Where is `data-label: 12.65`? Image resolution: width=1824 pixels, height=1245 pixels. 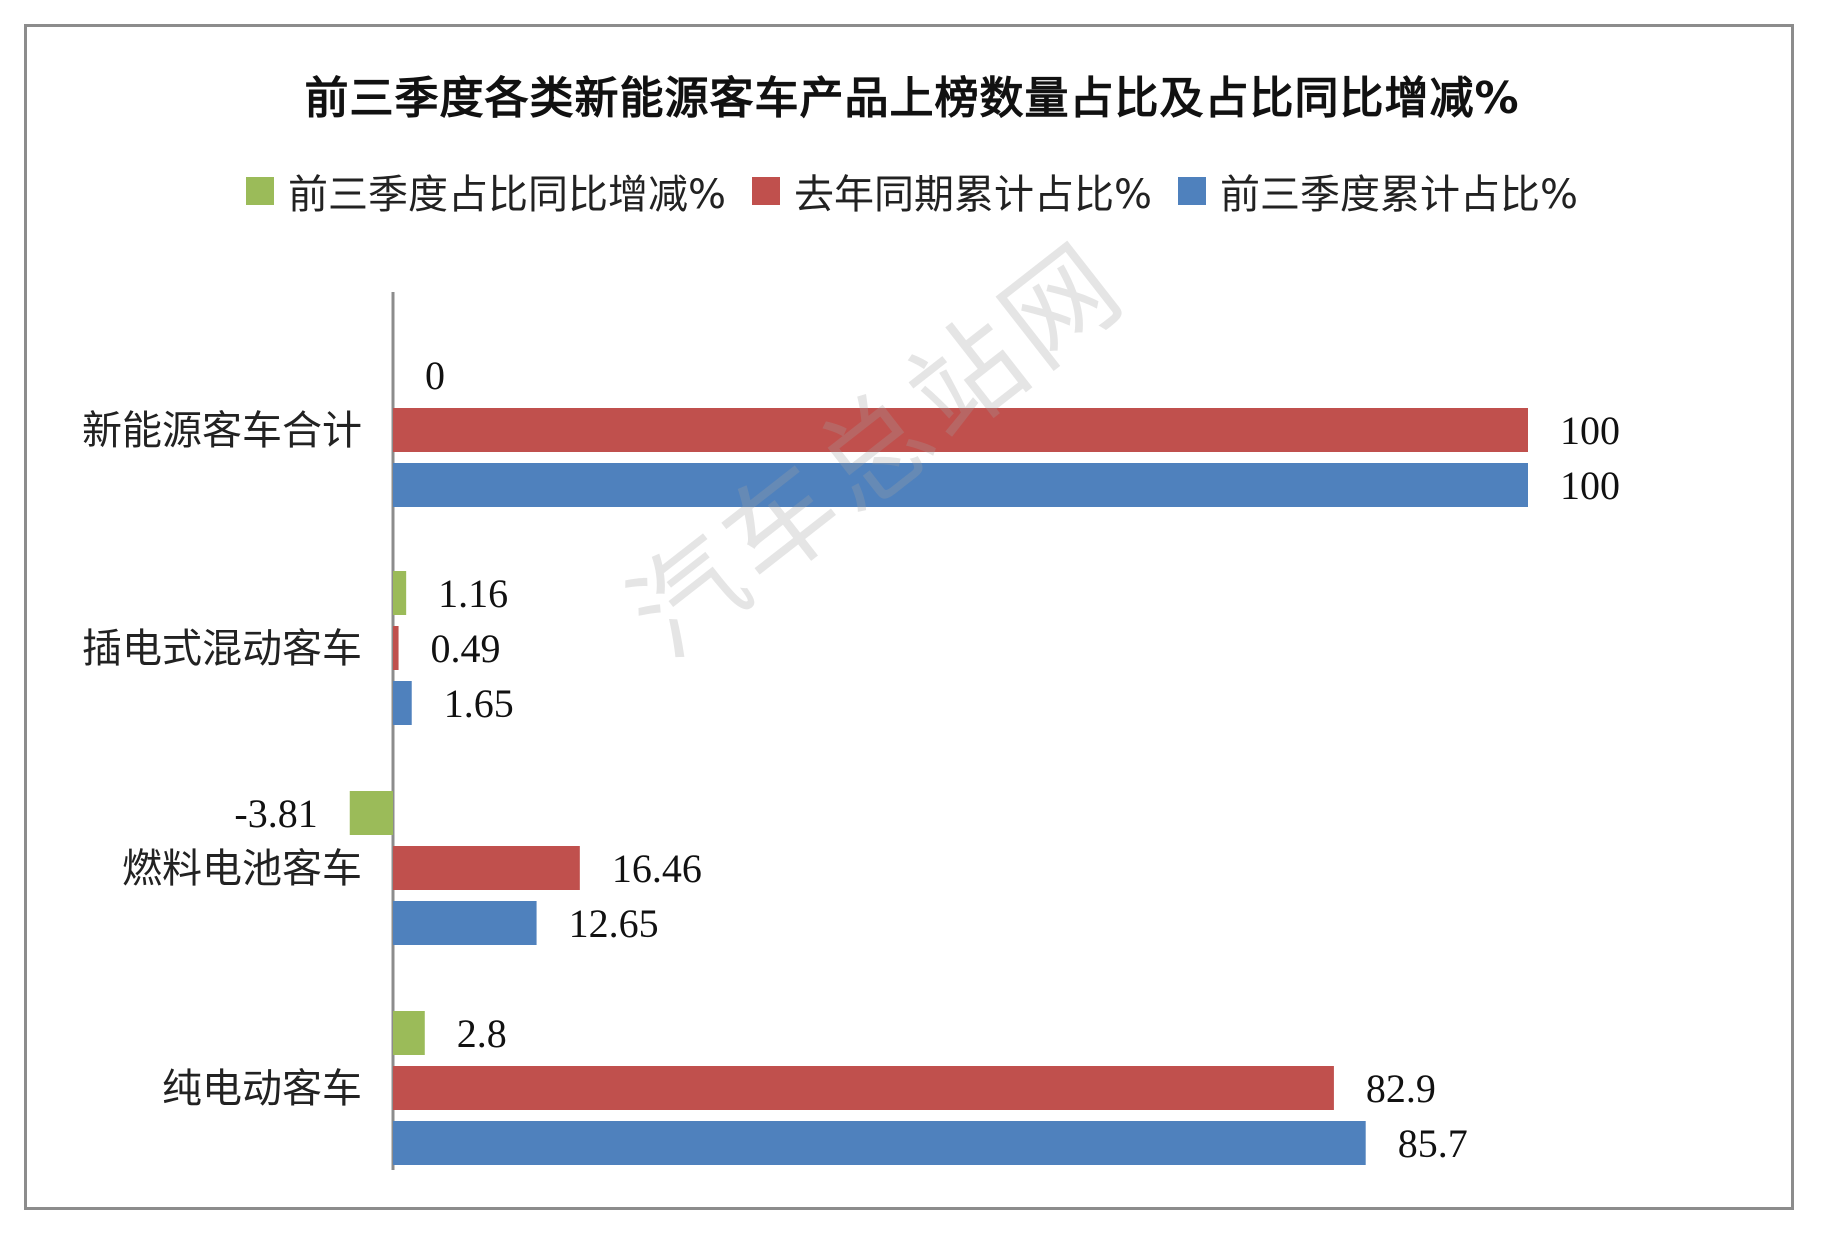
data-label: 12.65 is located at coordinates (614, 923).